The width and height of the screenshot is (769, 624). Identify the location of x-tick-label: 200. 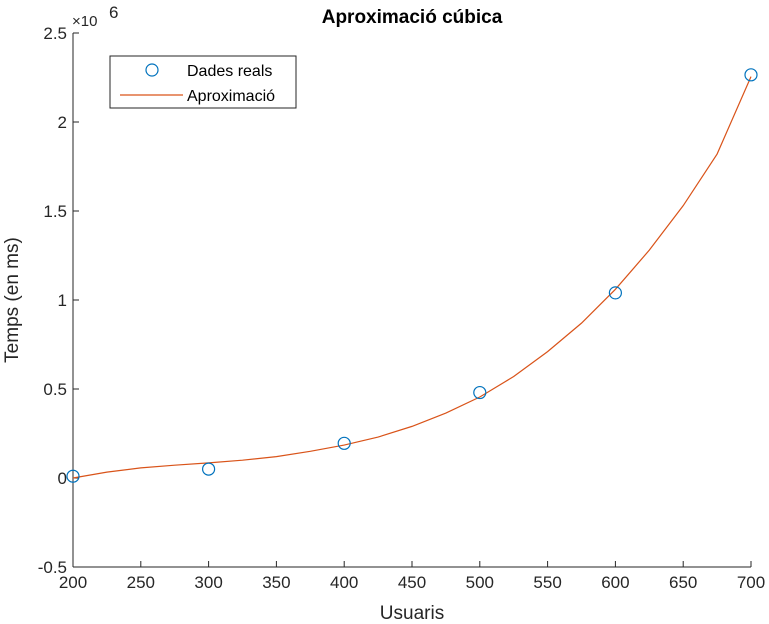
(73, 582).